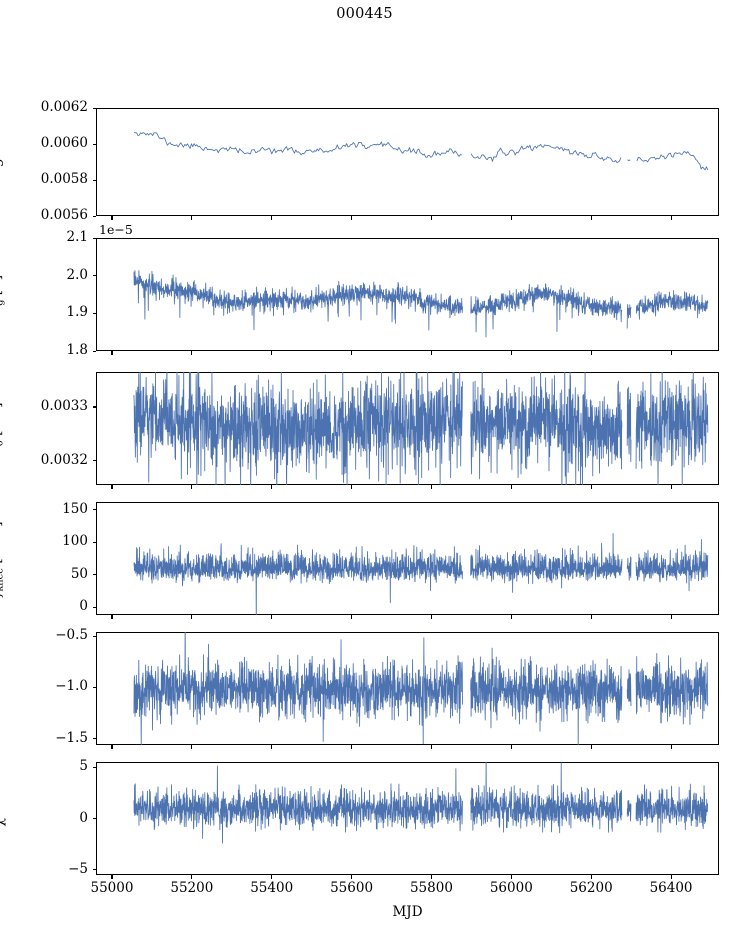 The image size is (729, 936). Describe the element at coordinates (3, 689) in the screenshot. I see `ylabel-panel-4: α` at that location.